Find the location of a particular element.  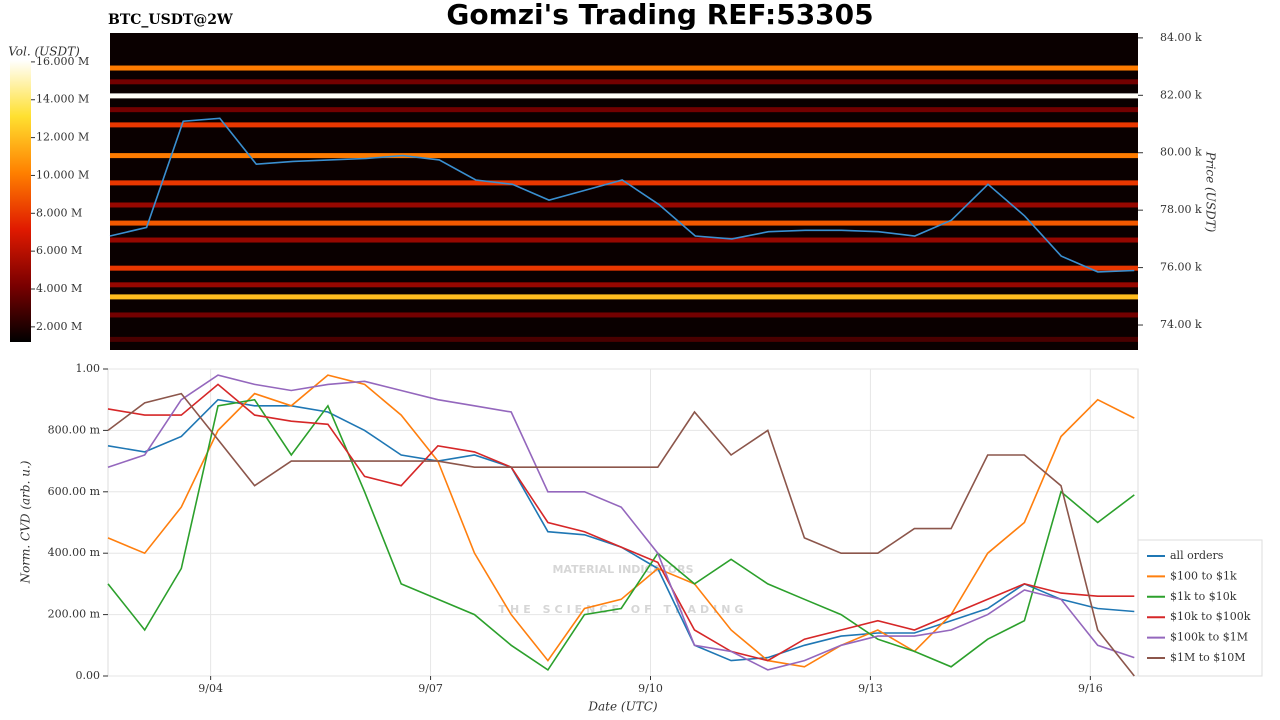

colorbar-tick-label: 8.000 M is located at coordinates (59, 212).